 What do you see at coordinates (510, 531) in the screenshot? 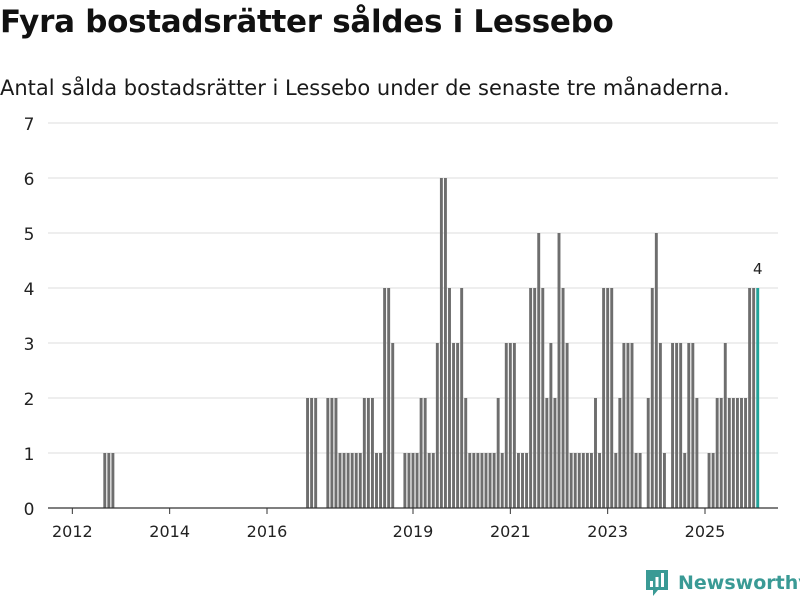
I see `x-tick-label: 2021` at bounding box center [510, 531].